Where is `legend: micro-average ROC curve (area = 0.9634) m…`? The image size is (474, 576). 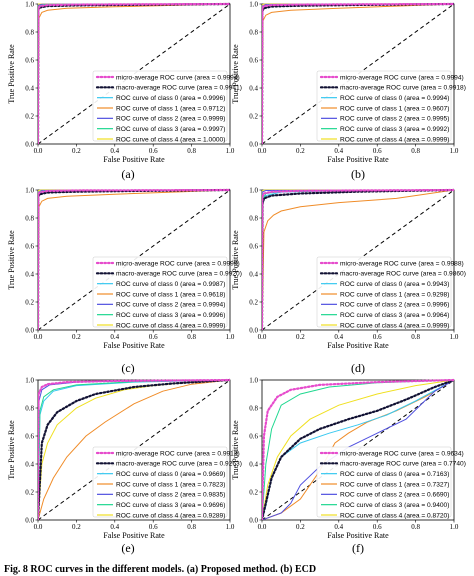 legend: micro-average ROC curve (area = 0.9634) m… is located at coordinates (391, 482).